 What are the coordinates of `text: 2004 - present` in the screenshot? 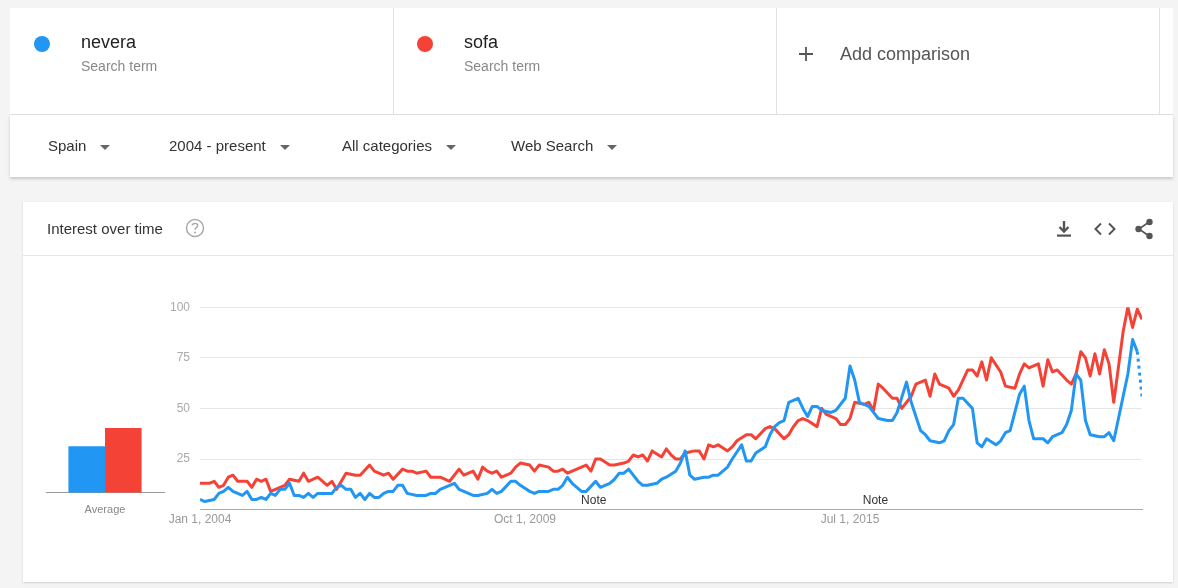 It's located at (217, 145).